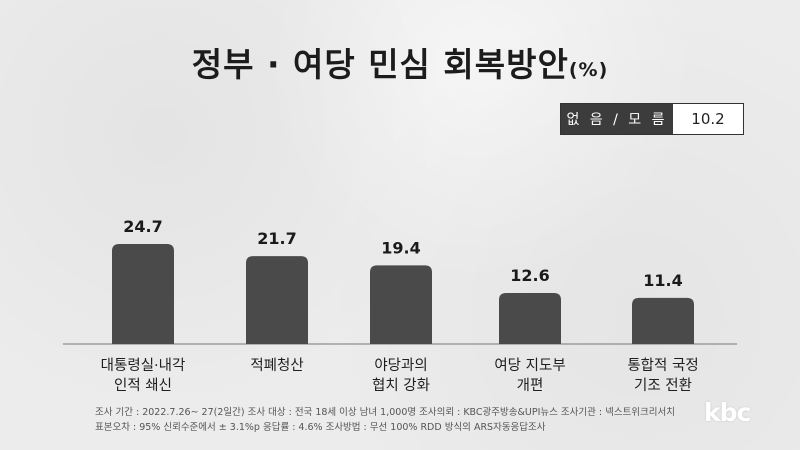  Describe the element at coordinates (143, 365) in the screenshot. I see `category-label-0-0: 대통령실·내각` at that location.